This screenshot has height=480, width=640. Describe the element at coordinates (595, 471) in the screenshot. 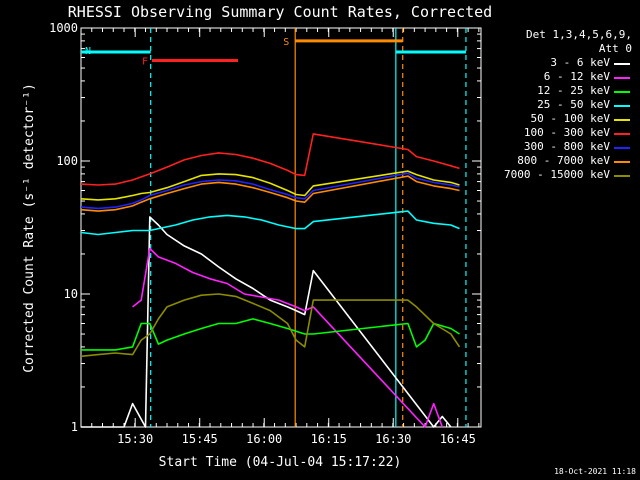

I see `footer-timestamp: 18-Oct-2021 11:18` at that location.